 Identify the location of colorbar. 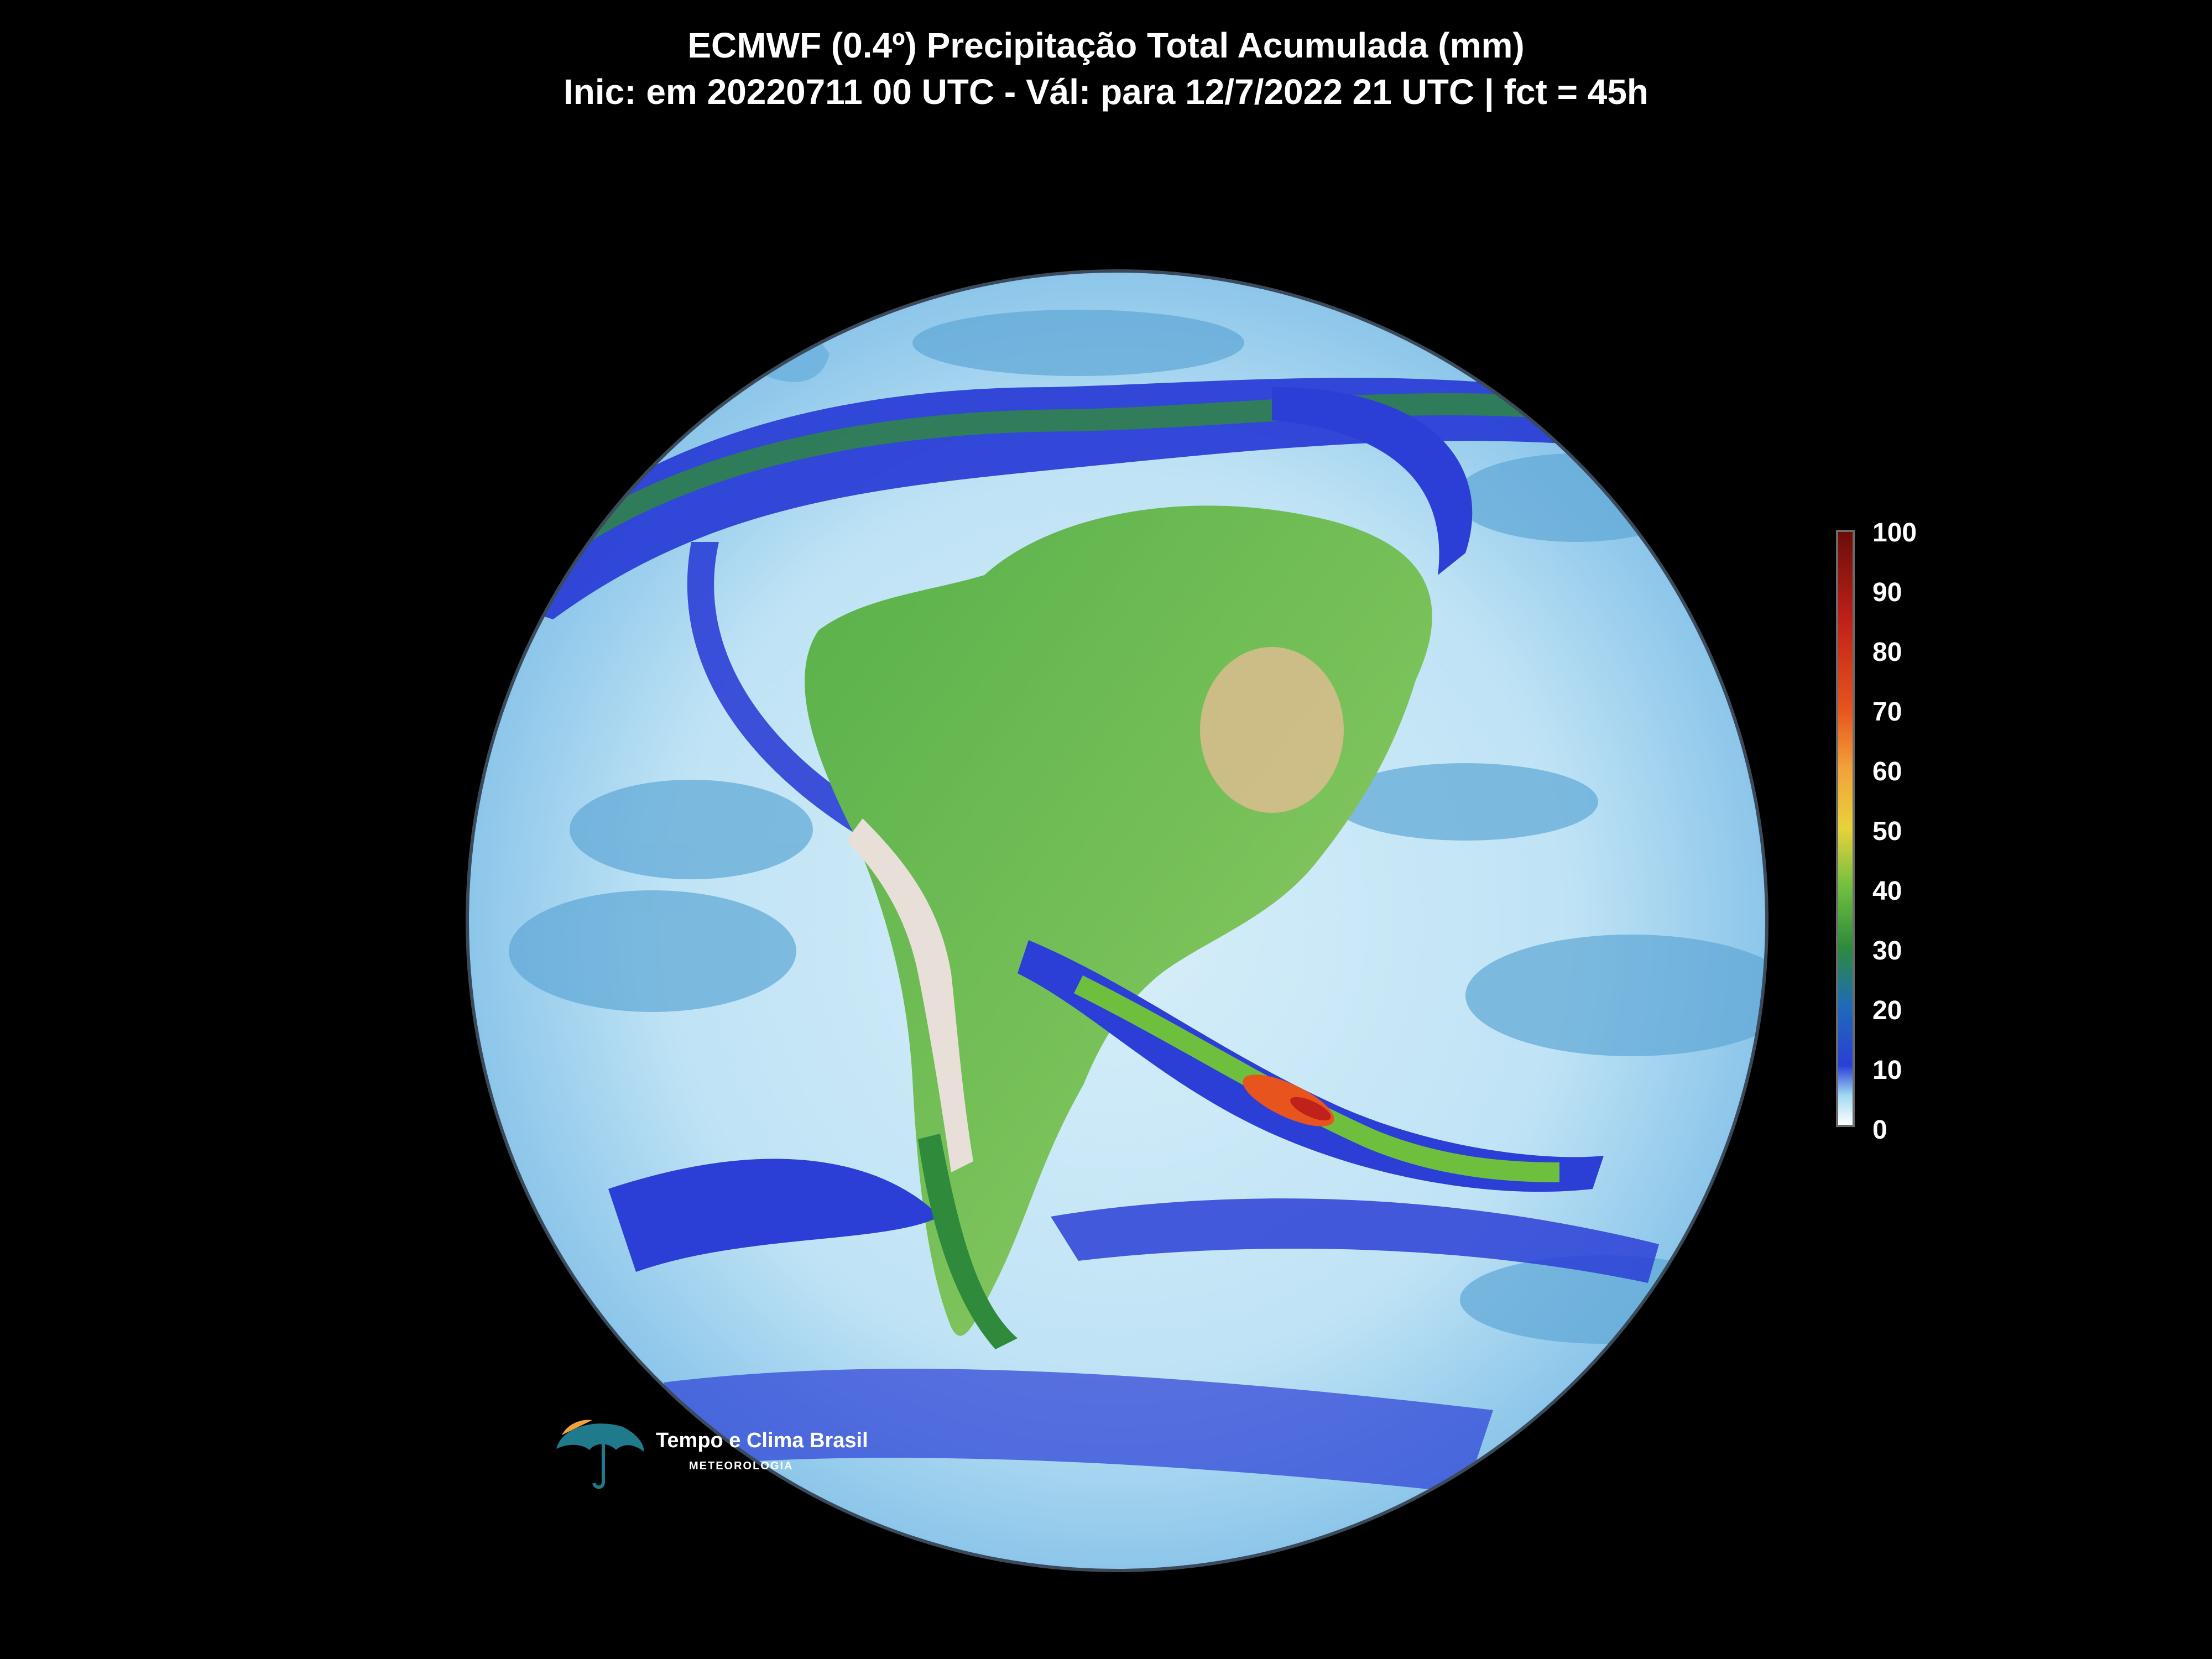
(1846, 829).